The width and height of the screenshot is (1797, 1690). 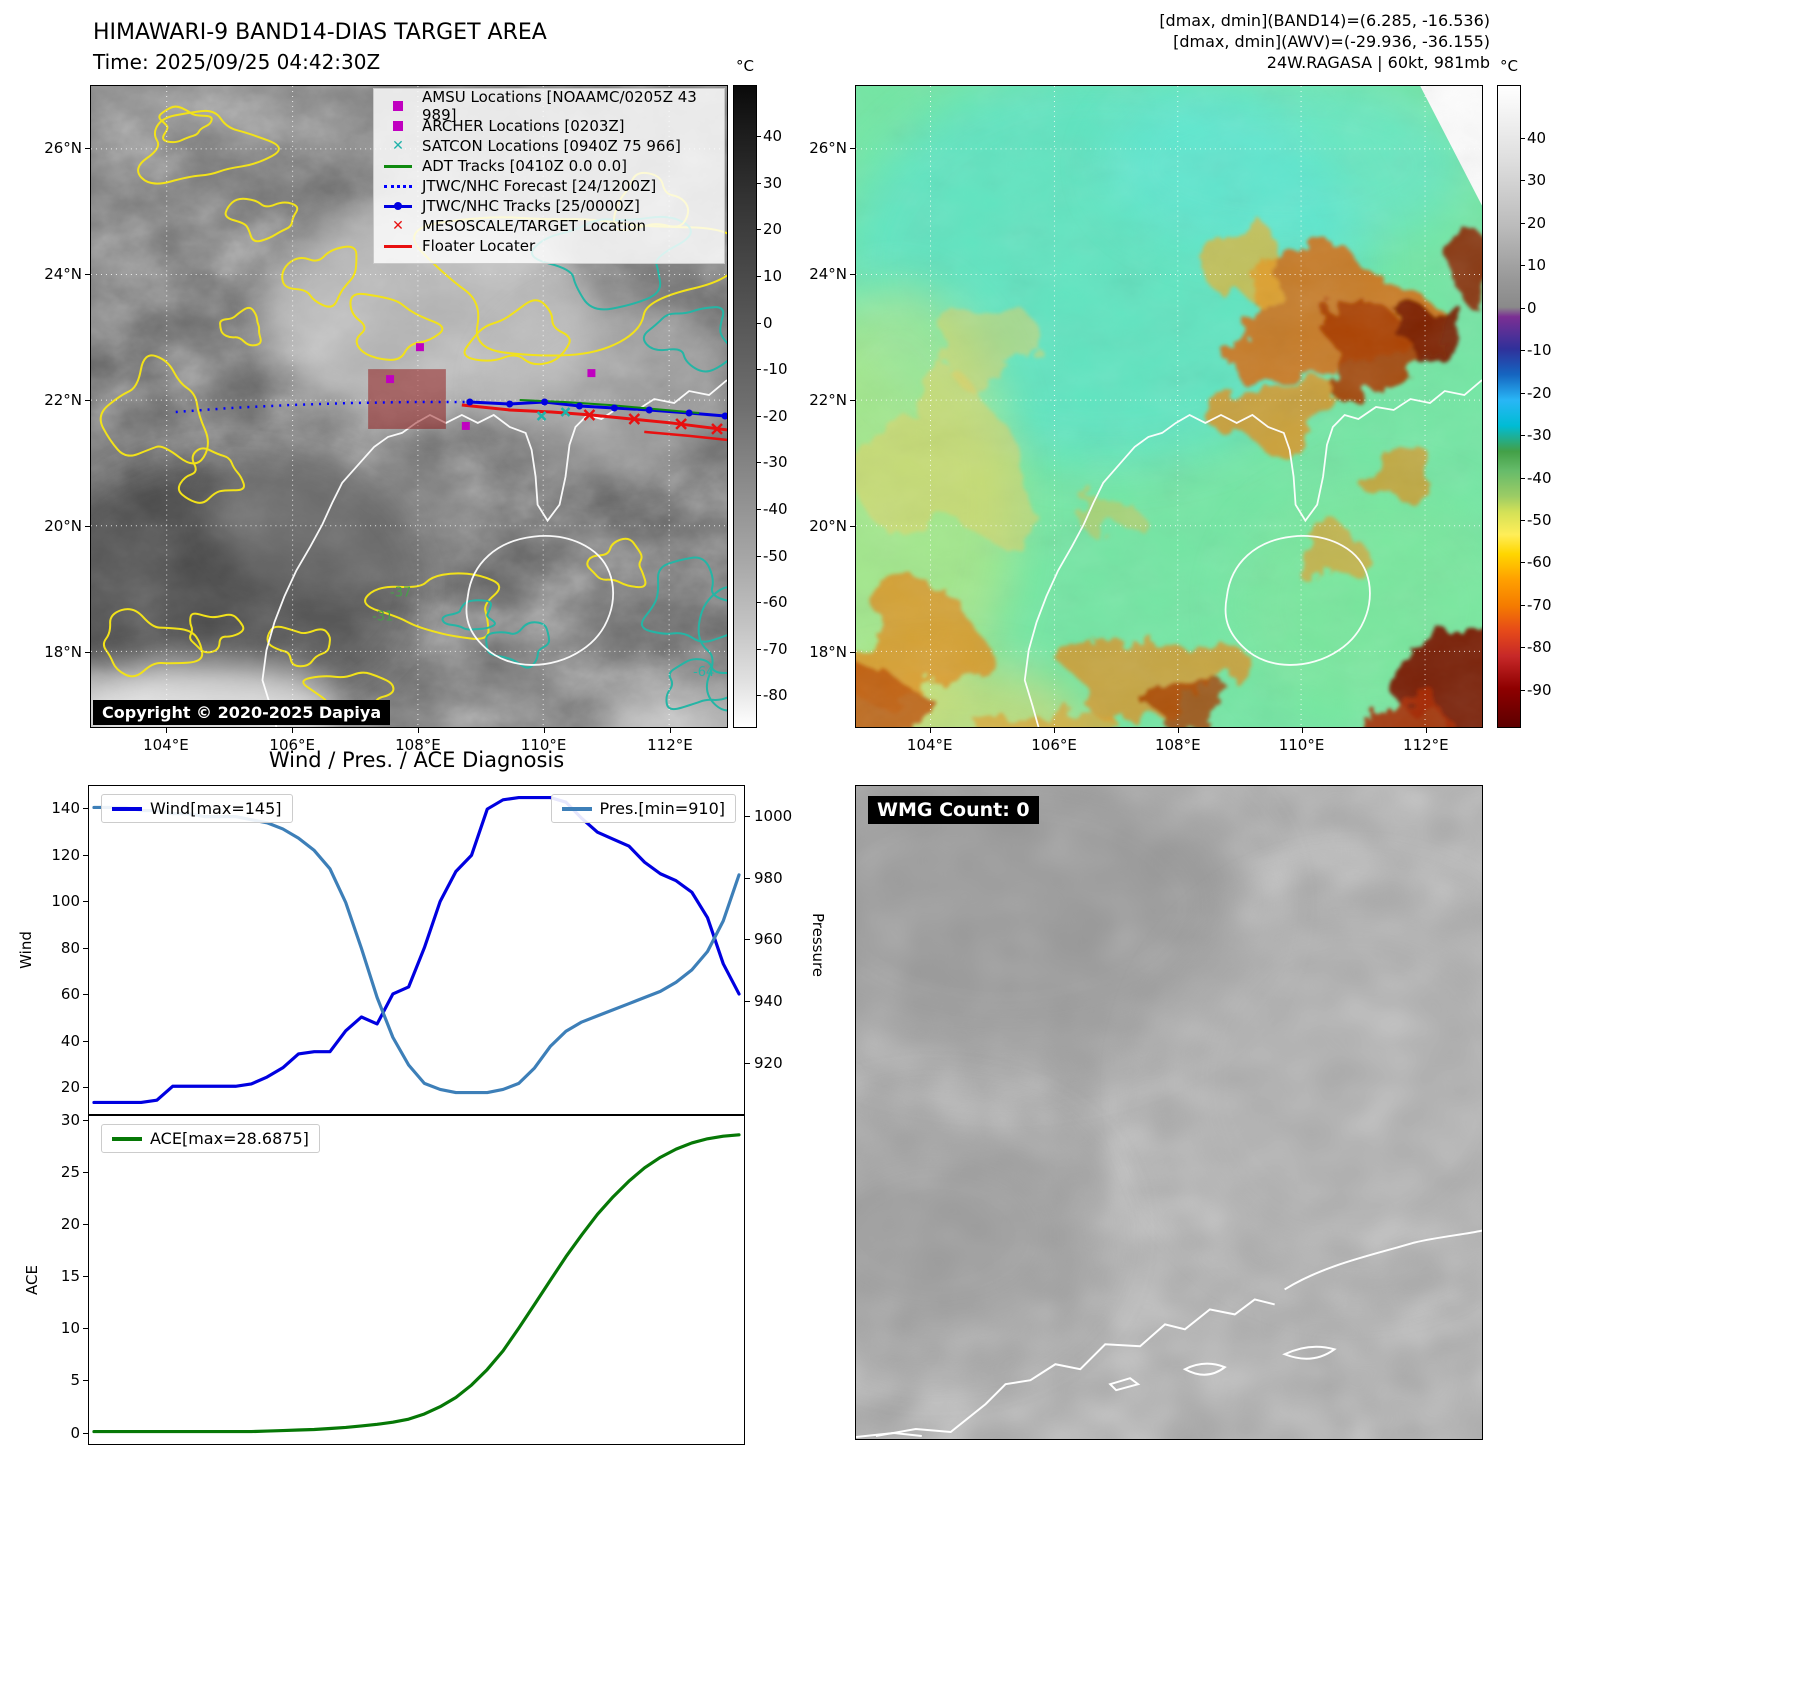 What do you see at coordinates (70, 1040) in the screenshot?
I see `wind-tick-label: 40` at bounding box center [70, 1040].